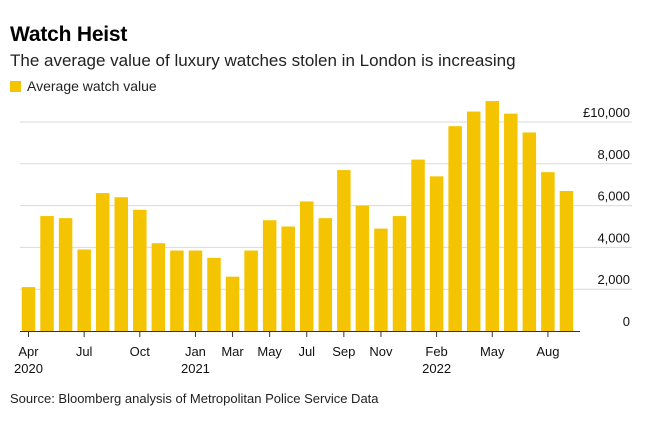 The image size is (646, 425). I want to click on y-tick-label: 2,000, so click(613, 279).